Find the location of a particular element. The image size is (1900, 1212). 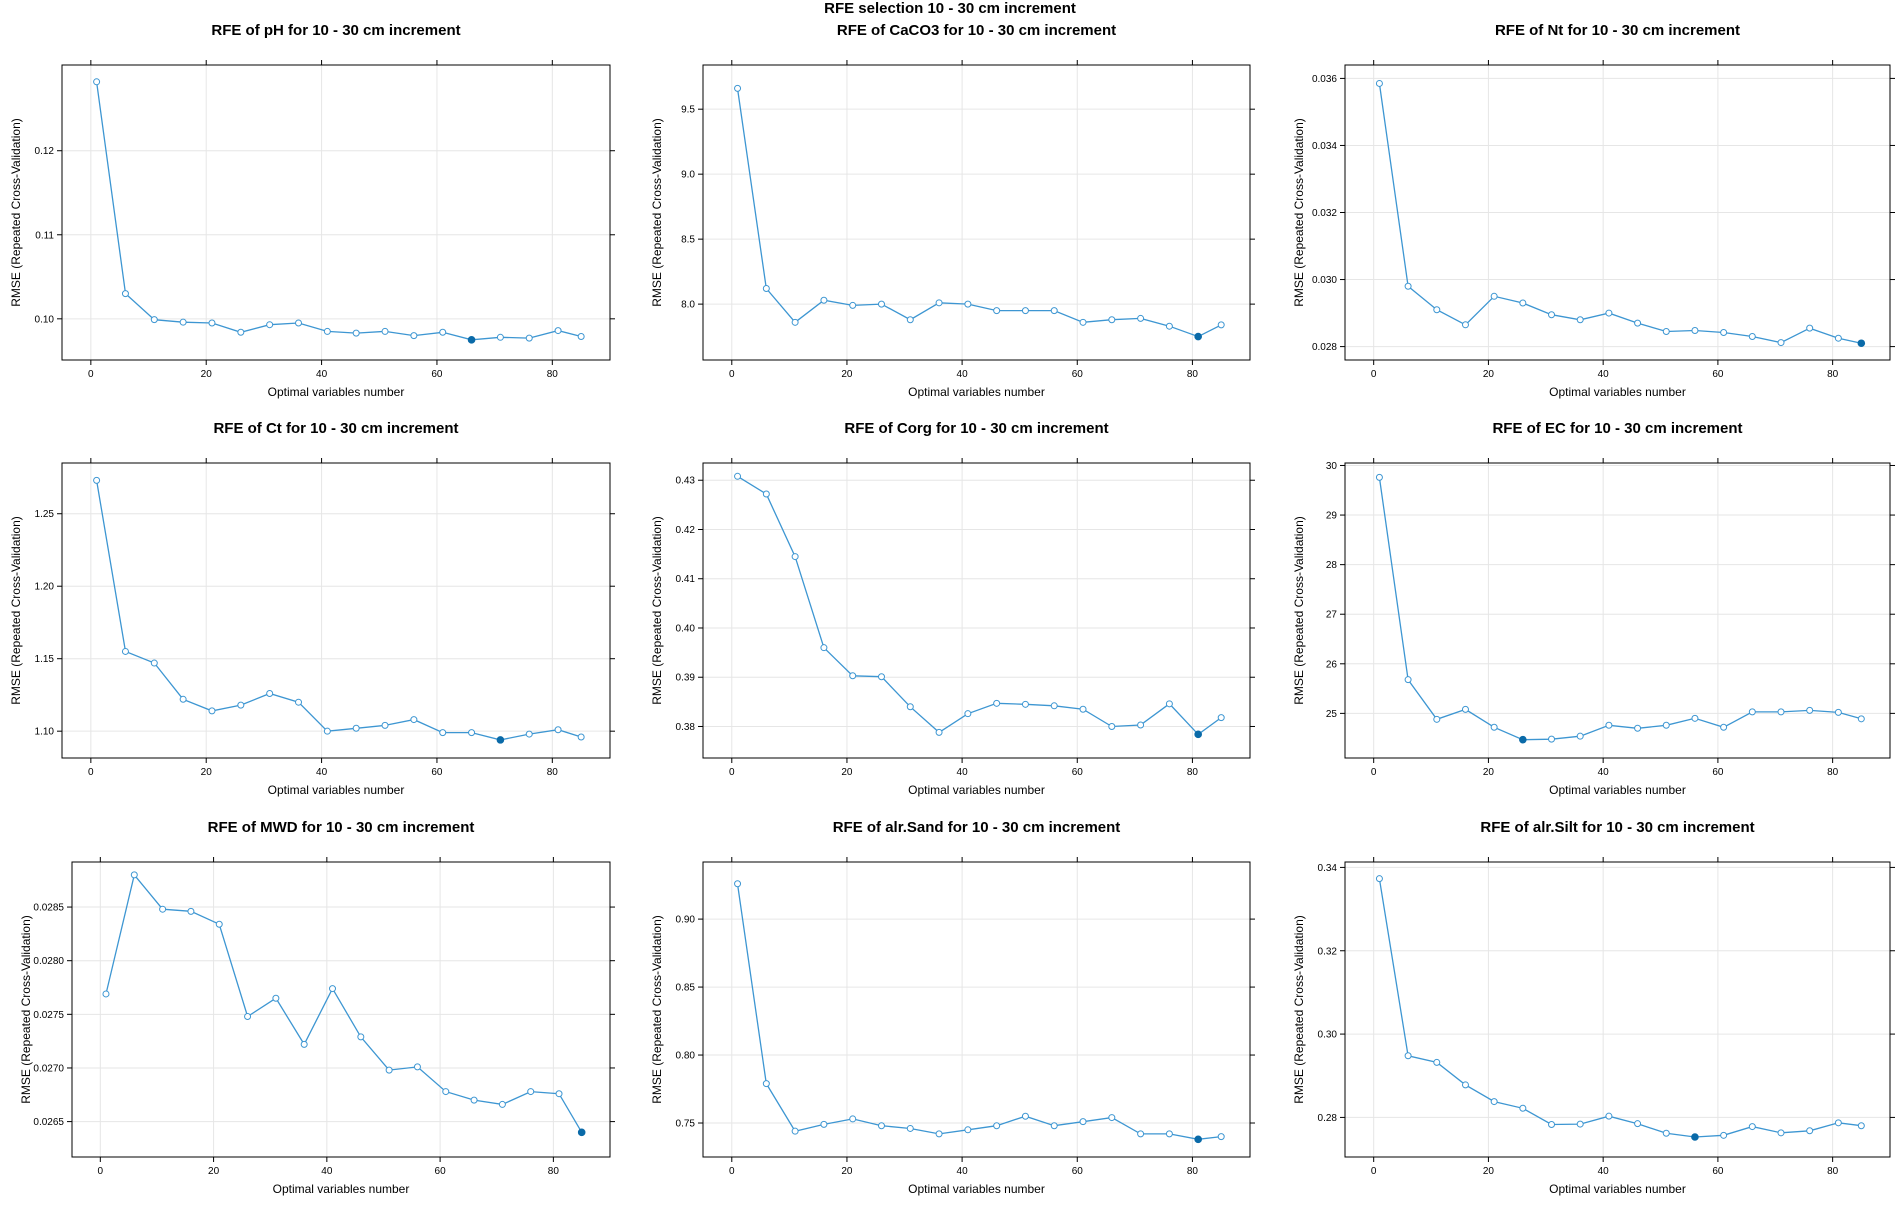

y-tick-label: 0.036 is located at coordinates (1324, 79).